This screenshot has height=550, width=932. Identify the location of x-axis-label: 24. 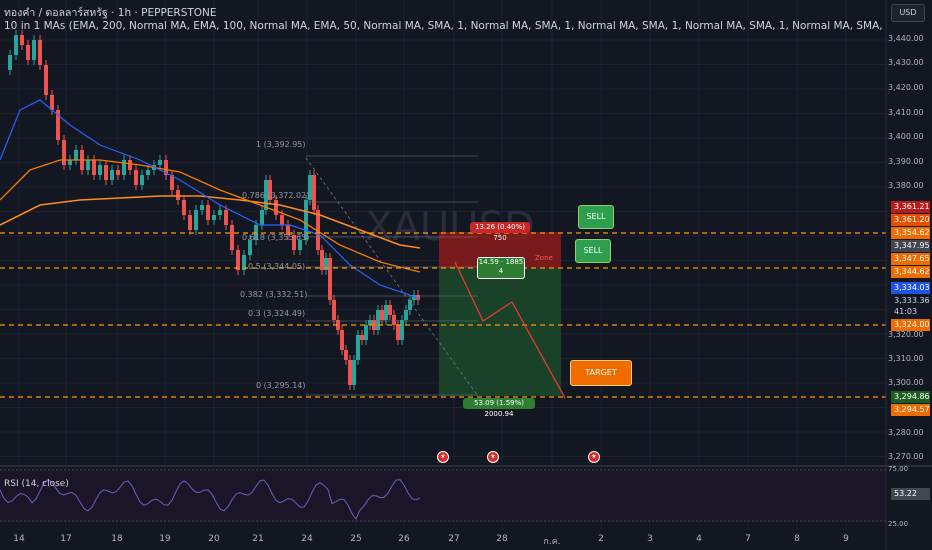
(307, 539).